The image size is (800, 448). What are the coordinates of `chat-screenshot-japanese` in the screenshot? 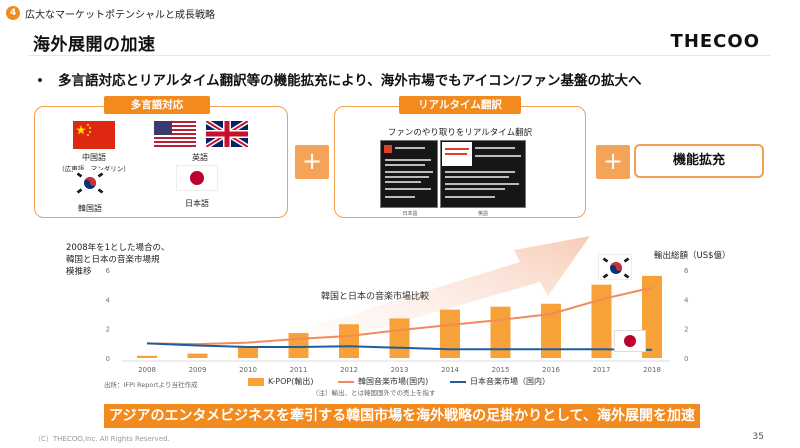 It's located at (409, 174).